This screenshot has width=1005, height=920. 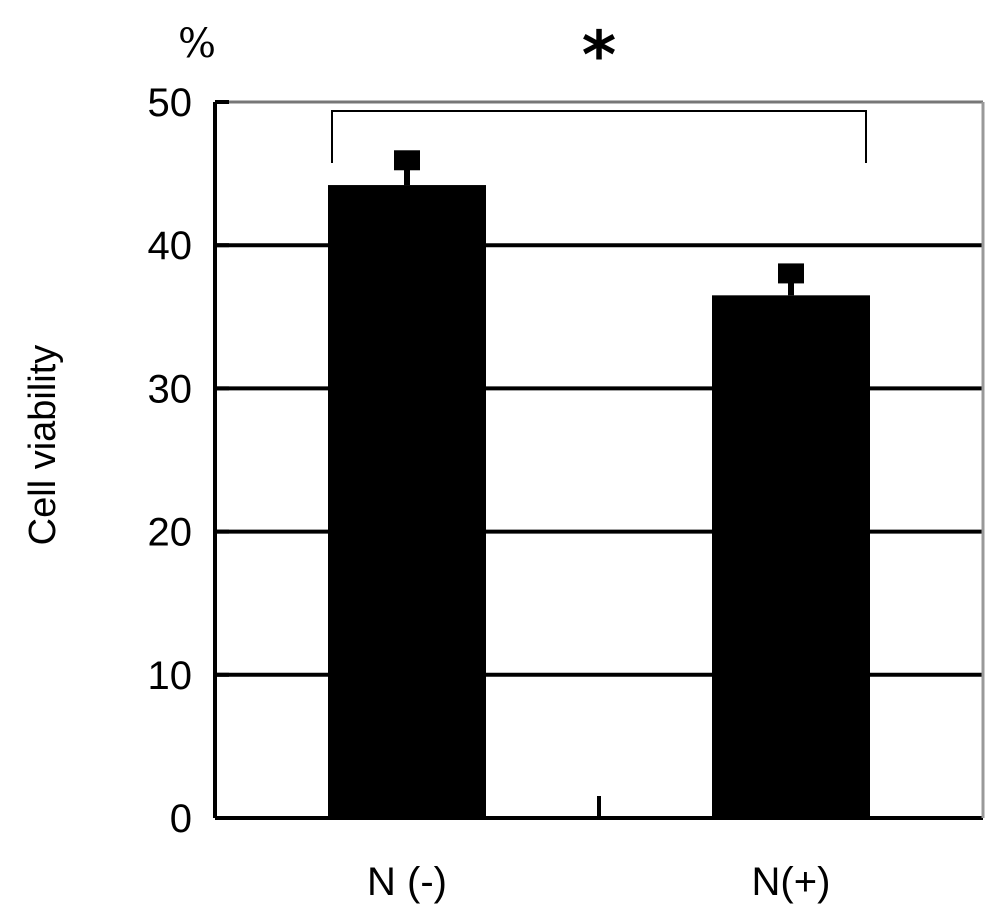 What do you see at coordinates (170, 461) in the screenshot?
I see `y-tick-labels: 0 10 20 30 40 50` at bounding box center [170, 461].